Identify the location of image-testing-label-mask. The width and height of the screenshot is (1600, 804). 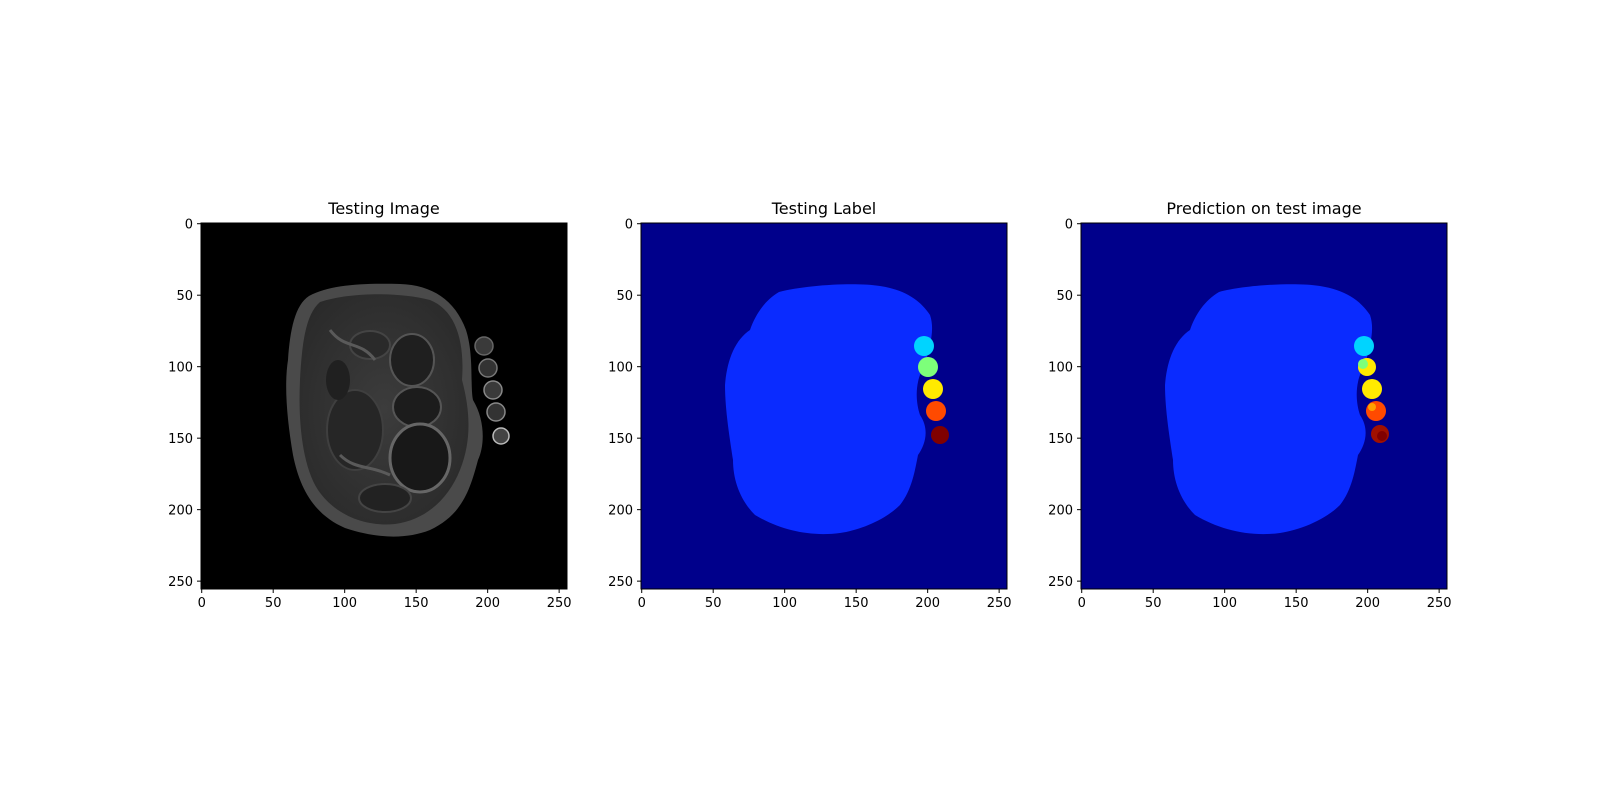
(824, 406).